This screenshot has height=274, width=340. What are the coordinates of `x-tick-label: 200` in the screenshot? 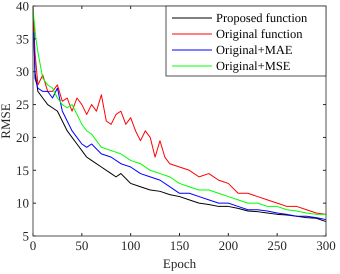 It's located at (228, 245).